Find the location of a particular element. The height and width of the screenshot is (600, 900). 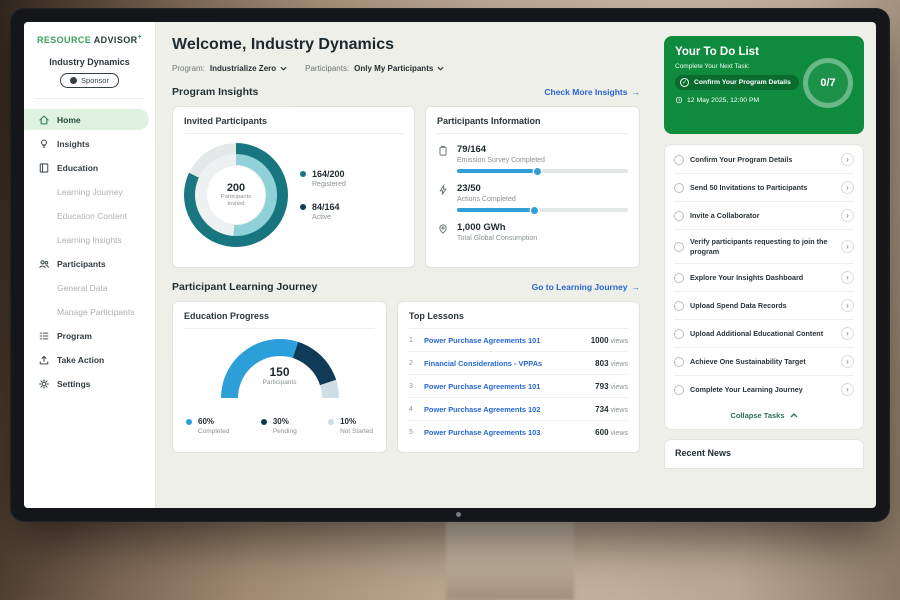

people-icon is located at coordinates (44, 264).